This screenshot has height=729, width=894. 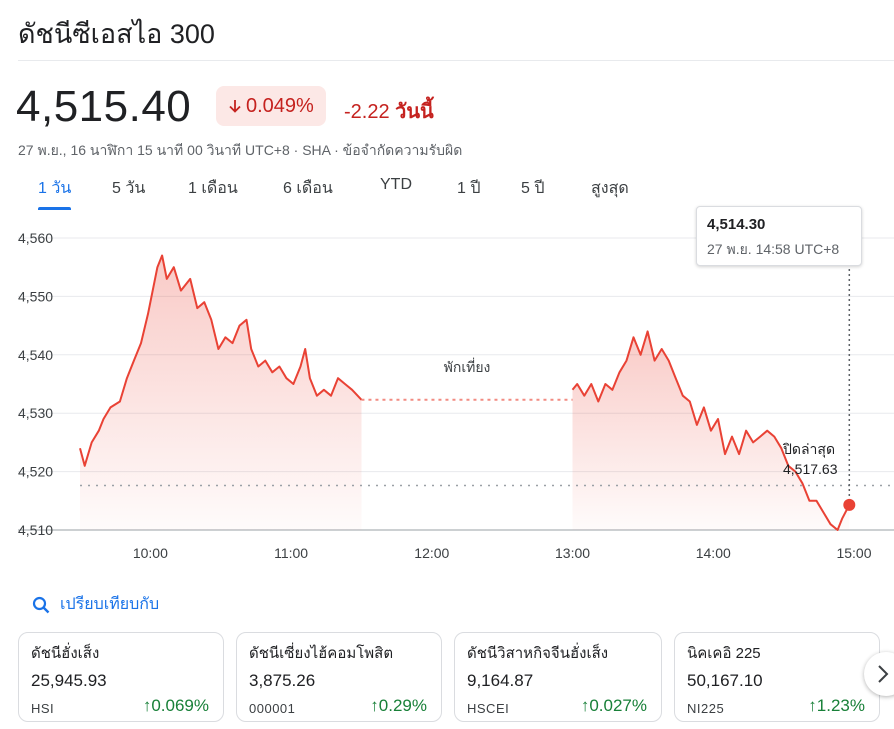 I want to click on card-symbol: 000001, so click(x=272, y=708).